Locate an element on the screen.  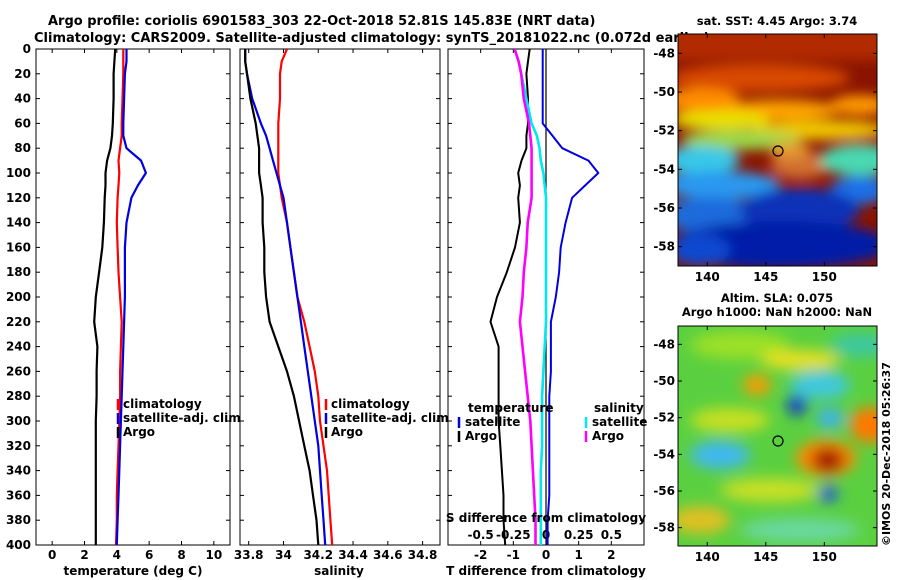
sla-map-title-1: Altim. SLA: 0.075 is located at coordinates (777, 298).